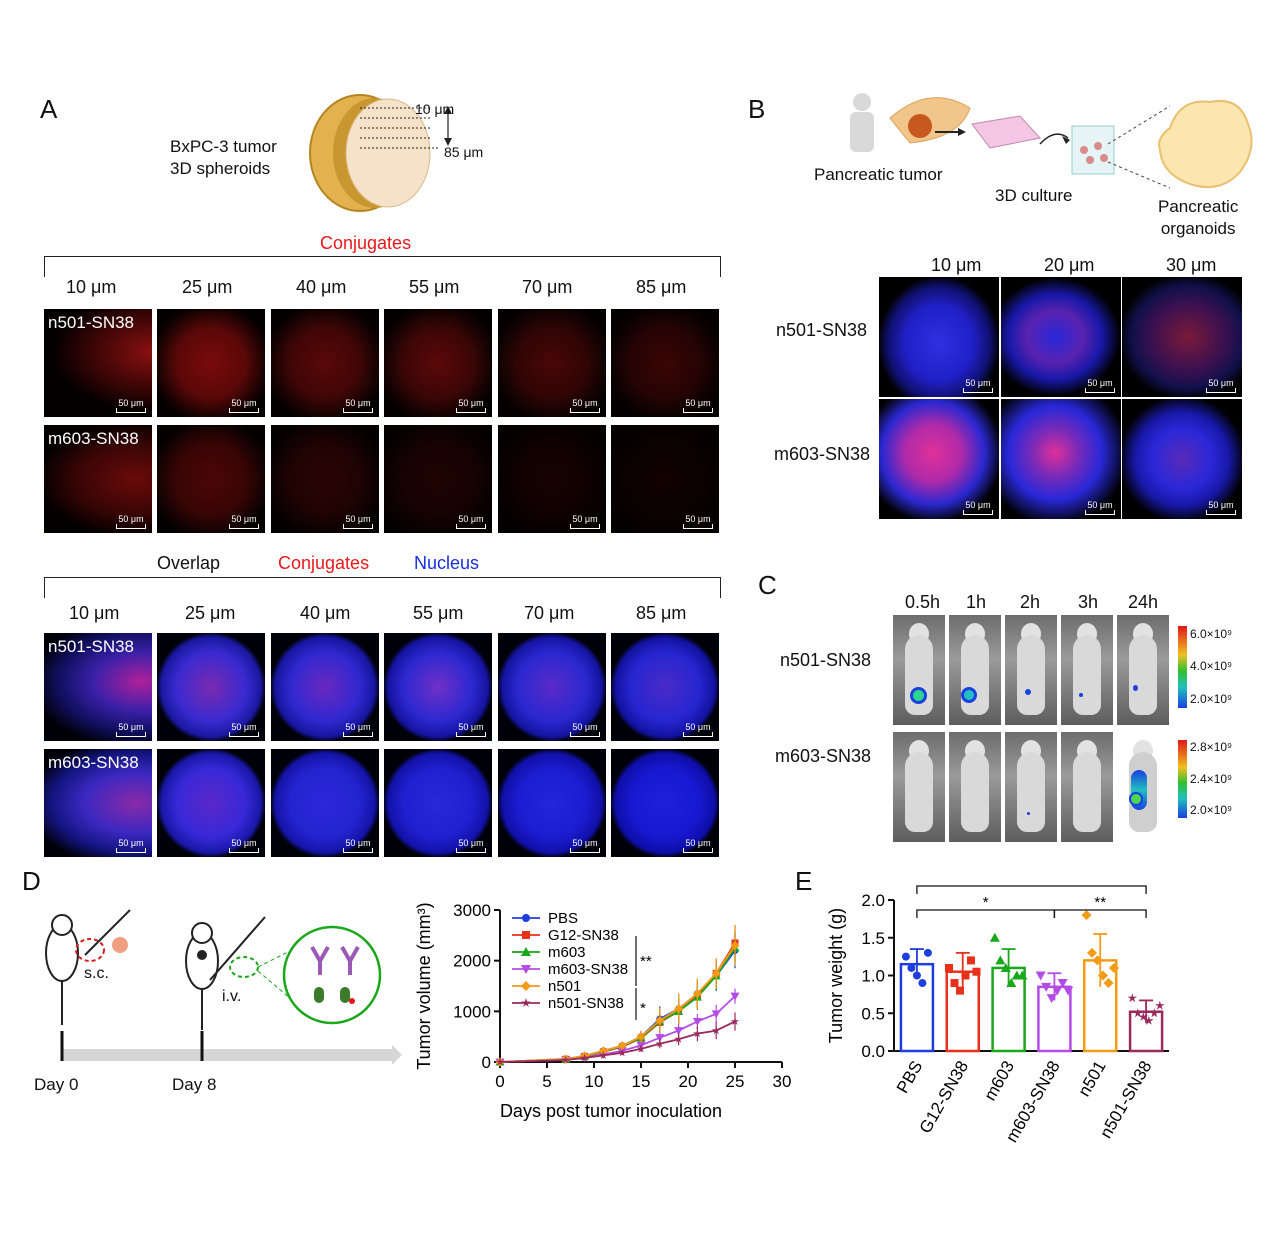 The height and width of the screenshot is (1249, 1269). What do you see at coordinates (782, 1081) in the screenshot?
I see `x-tick-label: 30` at bounding box center [782, 1081].